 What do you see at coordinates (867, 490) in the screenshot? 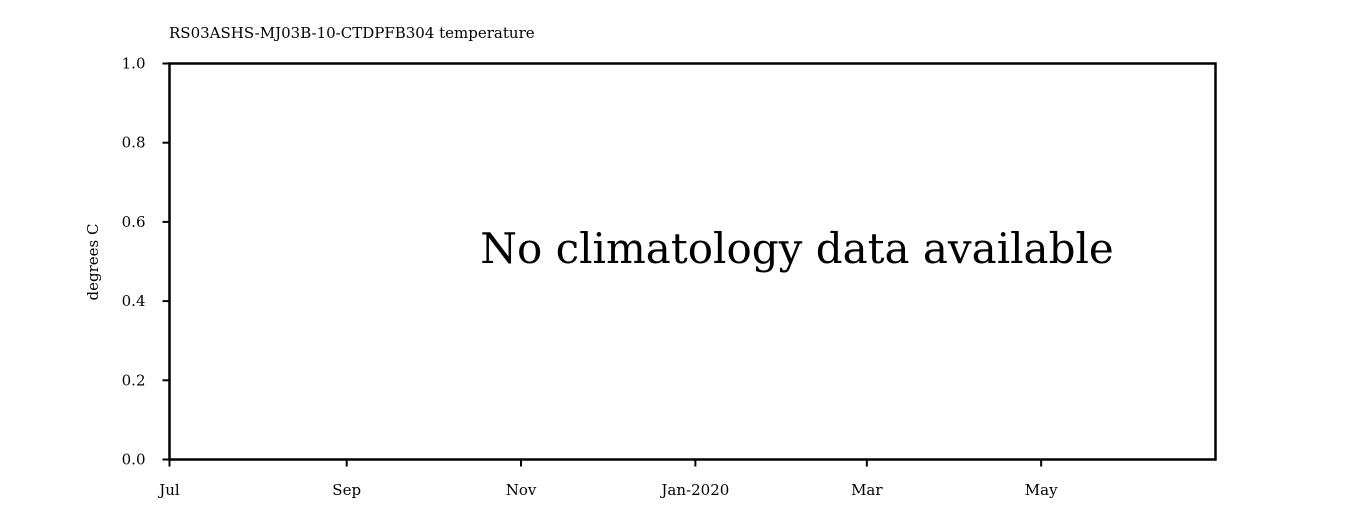
I see `x-tick-label: Mar` at bounding box center [867, 490].